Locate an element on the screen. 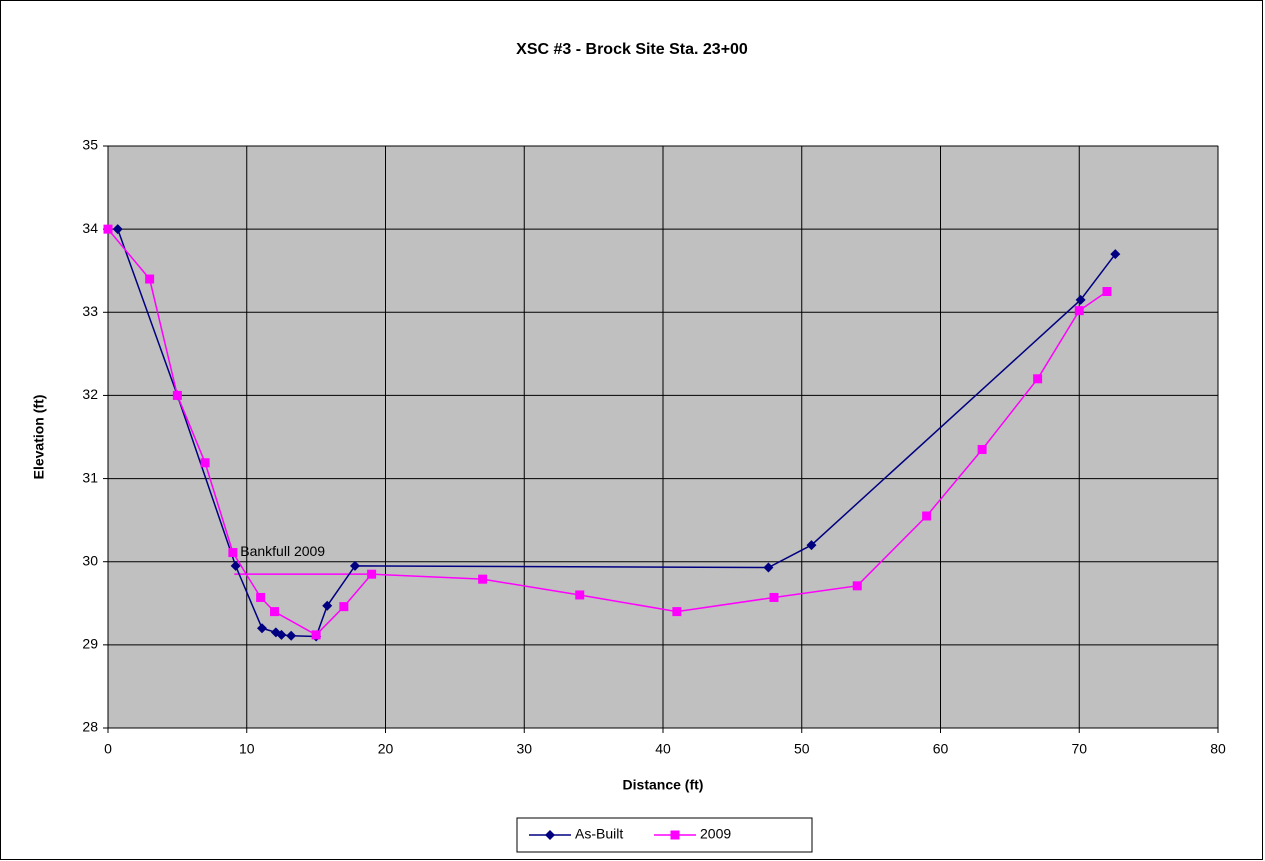 Image resolution: width=1265 pixels, height=861 pixels. y-tick-label: 29 is located at coordinates (90, 644).